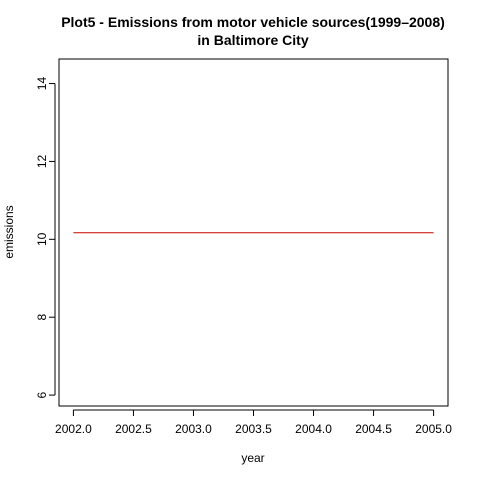  What do you see at coordinates (433, 429) in the screenshot?
I see `x-tick-label: 2005.0` at bounding box center [433, 429].